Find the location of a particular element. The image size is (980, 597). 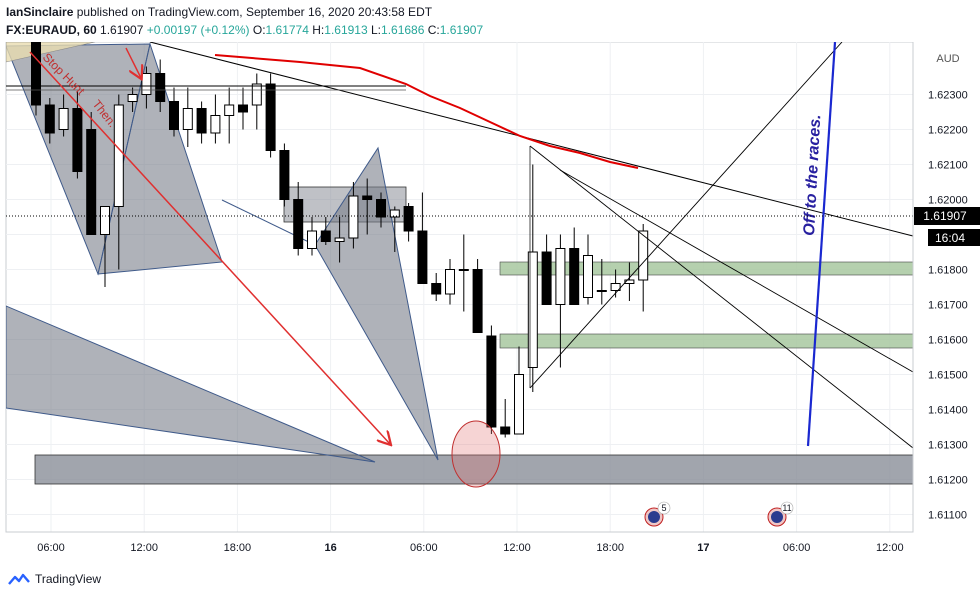

off-to-races-label: Off to the races. is located at coordinates (812, 175).